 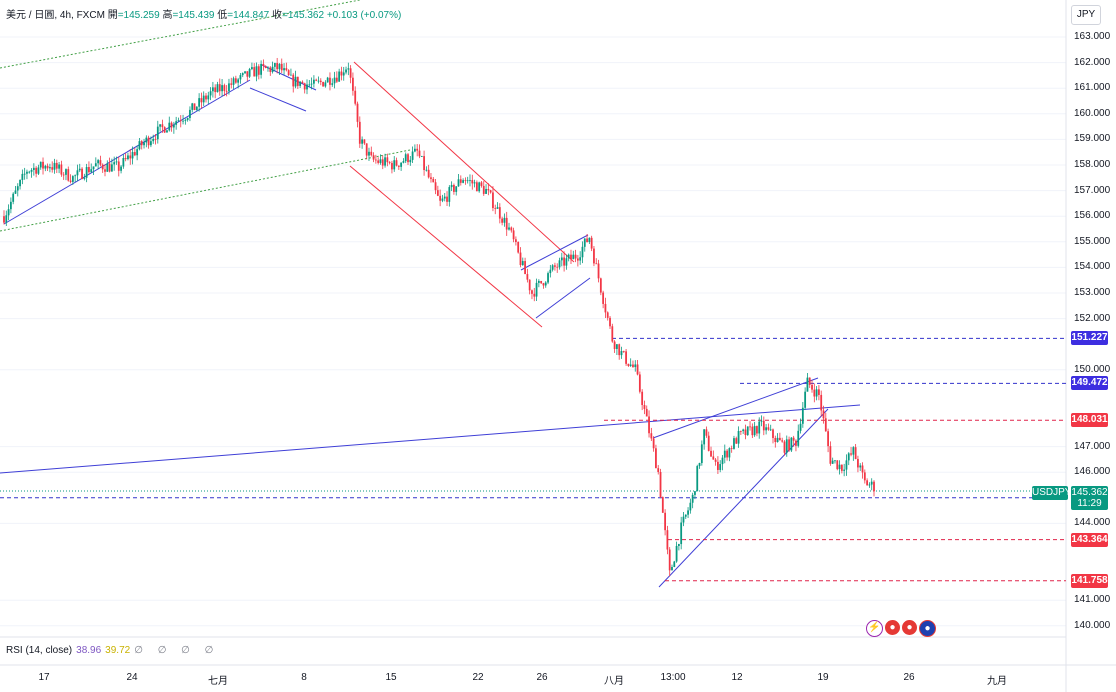 I want to click on price-tick: 153.000, so click(x=1092, y=292).